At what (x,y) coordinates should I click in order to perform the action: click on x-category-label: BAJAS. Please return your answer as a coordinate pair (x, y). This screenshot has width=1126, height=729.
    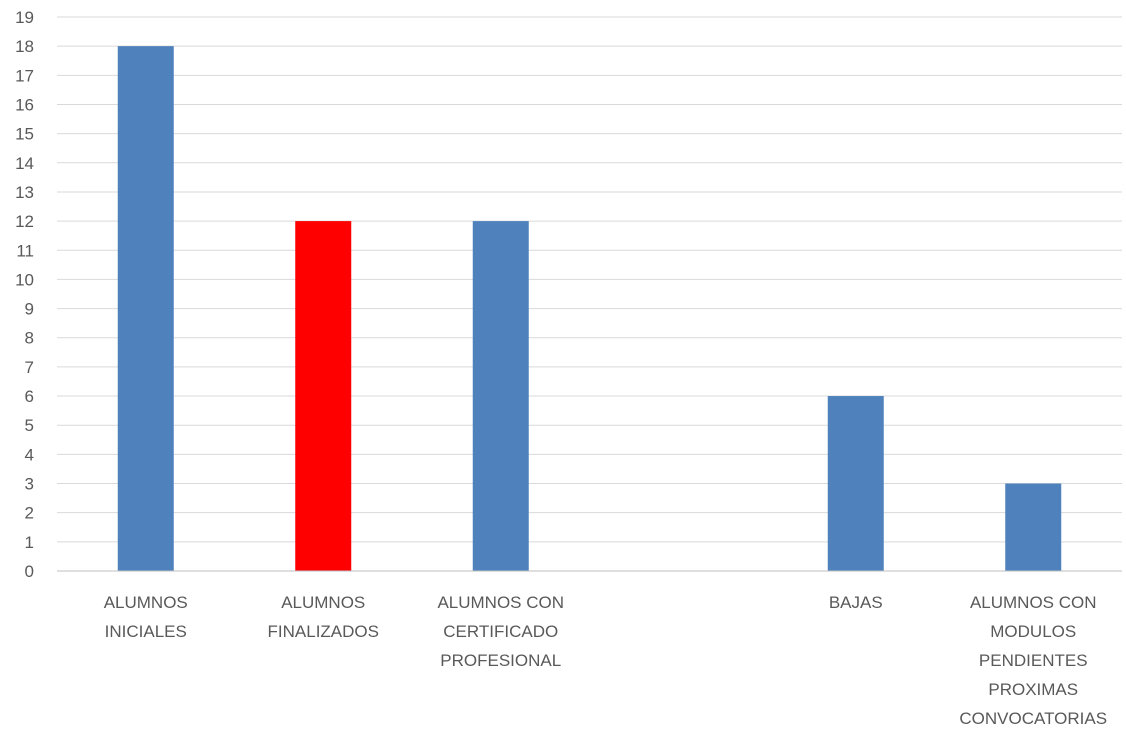
    Looking at the image, I should click on (856, 602).